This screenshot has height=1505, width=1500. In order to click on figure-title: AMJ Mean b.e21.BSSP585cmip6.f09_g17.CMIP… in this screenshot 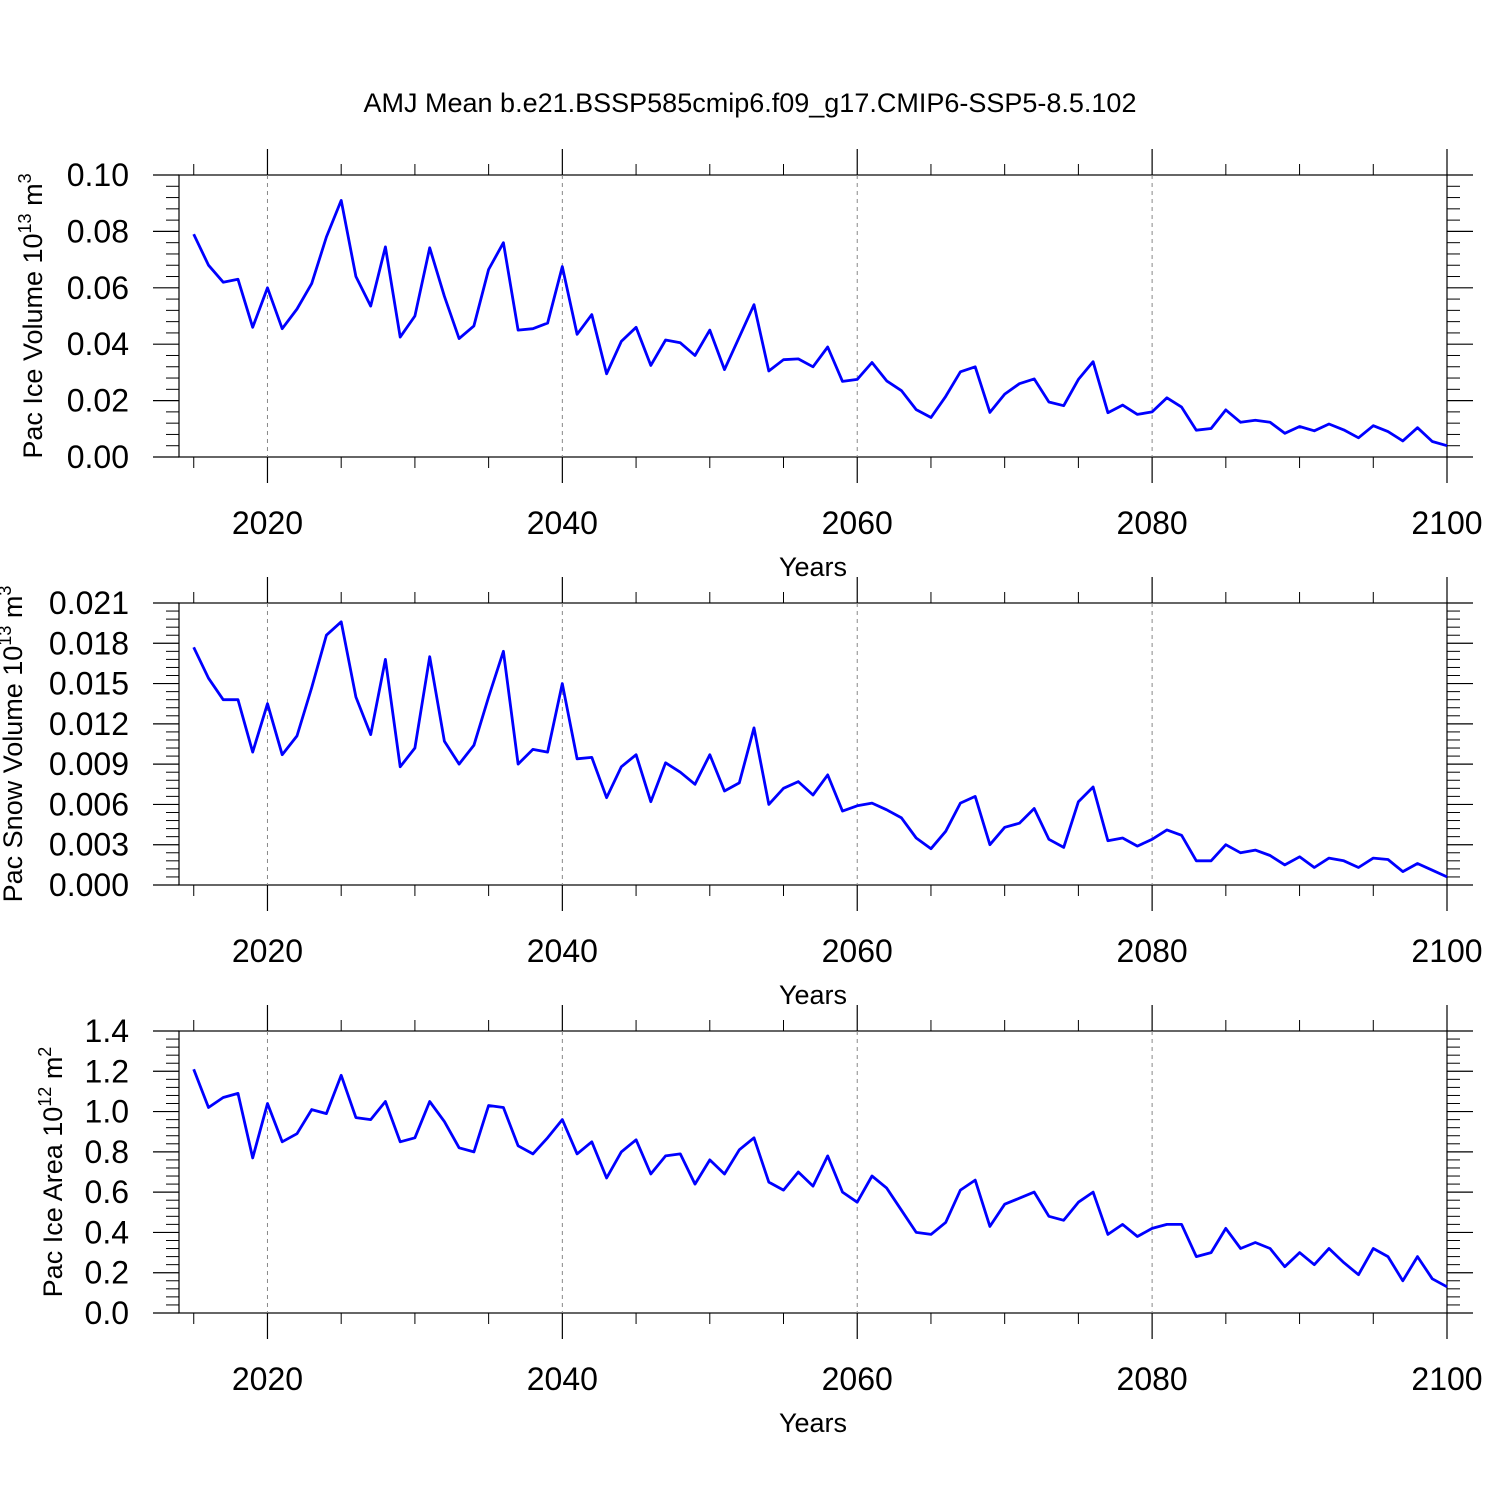, I will do `click(750, 103)`.